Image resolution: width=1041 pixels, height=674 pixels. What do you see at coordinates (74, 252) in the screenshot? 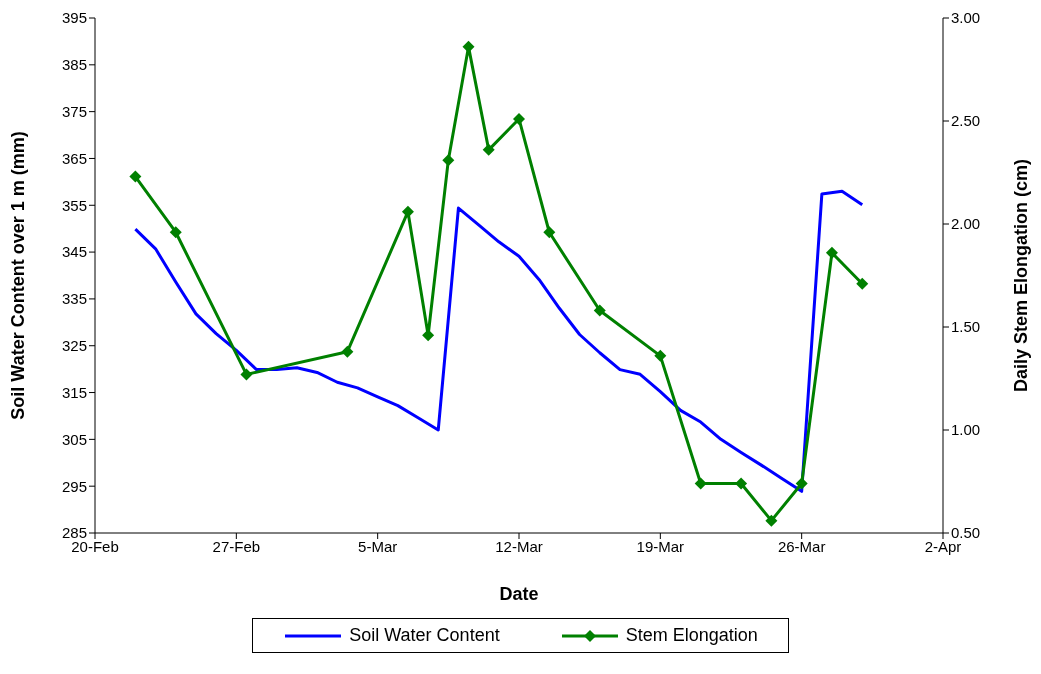
I see `y-tick-label: 345` at bounding box center [74, 252].